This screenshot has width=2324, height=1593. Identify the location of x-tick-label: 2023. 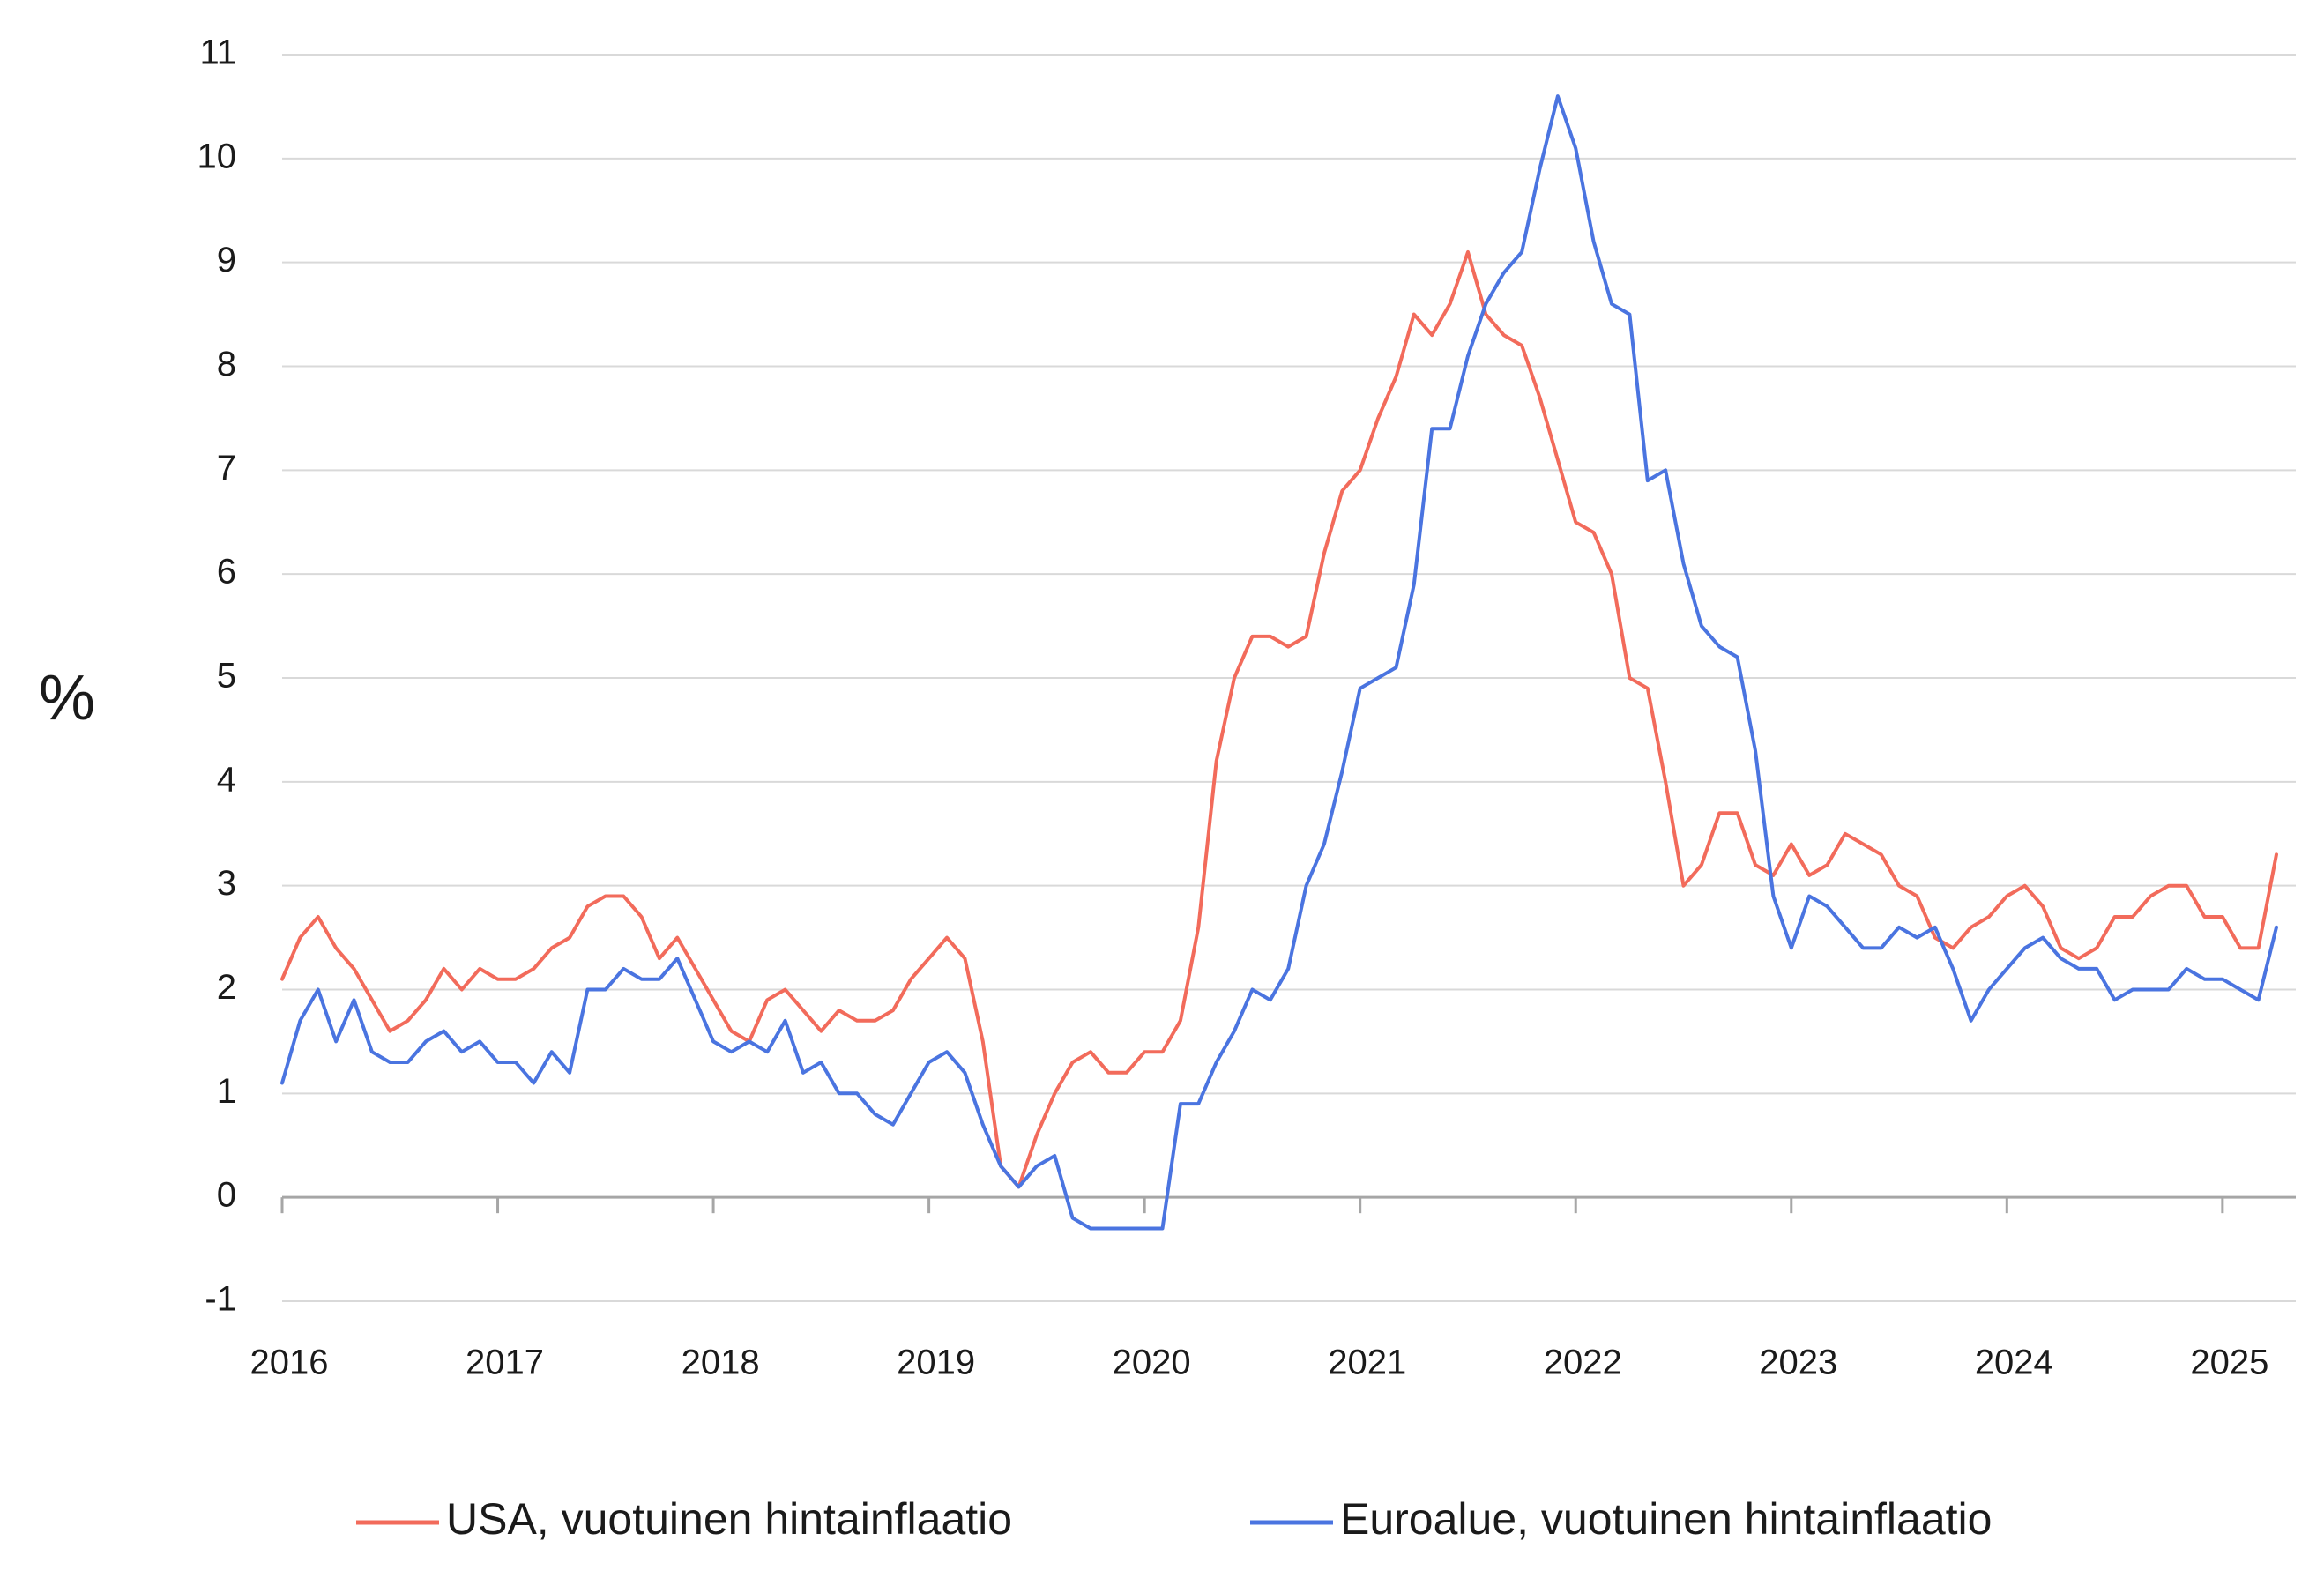
(1798, 1363).